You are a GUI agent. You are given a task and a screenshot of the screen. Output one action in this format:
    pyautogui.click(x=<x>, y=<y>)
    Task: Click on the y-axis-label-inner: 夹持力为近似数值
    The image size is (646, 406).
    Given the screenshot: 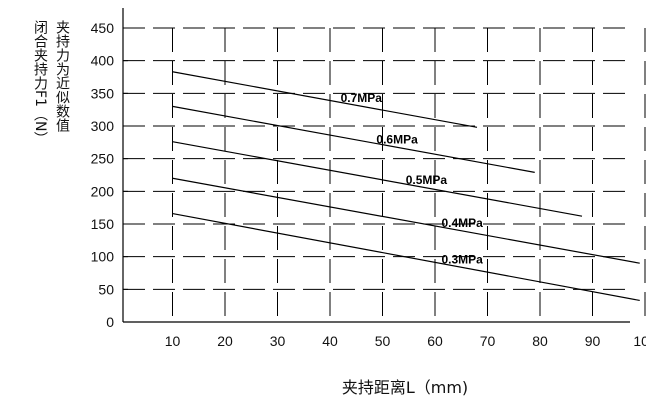 What is the action you would take?
    pyautogui.click(x=62, y=76)
    